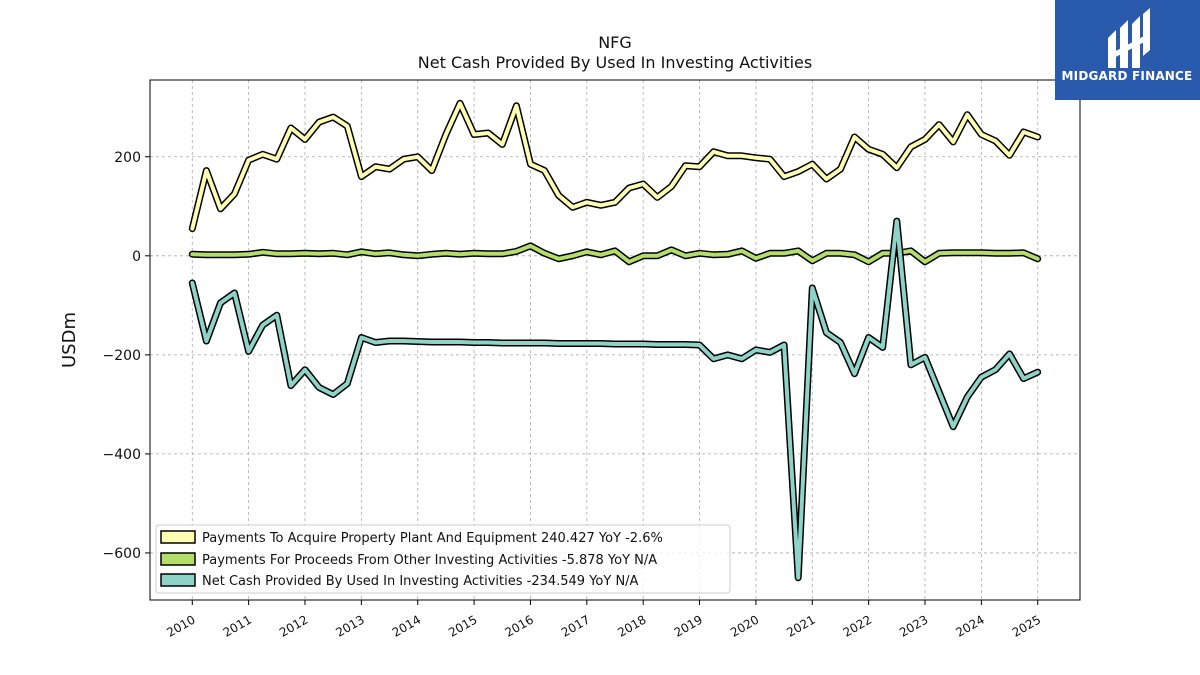 This screenshot has height=675, width=1200. Describe the element at coordinates (122, 554) in the screenshot. I see `y-tick-label: −600` at that location.